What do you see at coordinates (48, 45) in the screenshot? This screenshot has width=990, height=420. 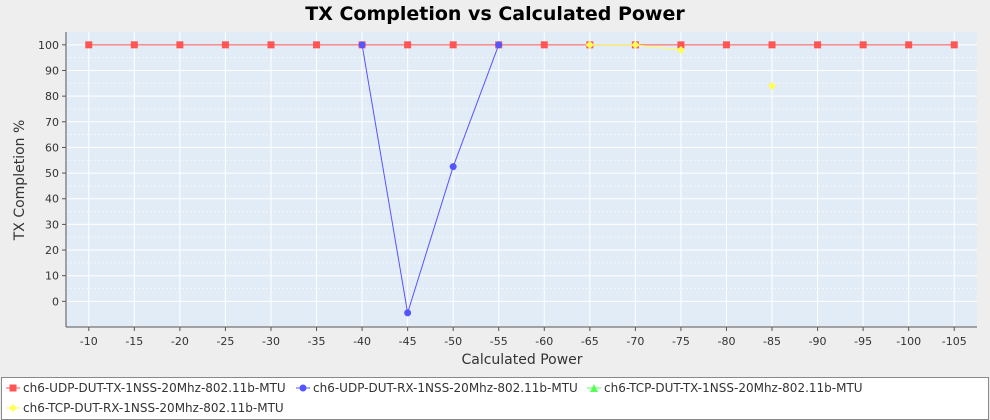 I see `y-tick-label: 100` at bounding box center [48, 45].